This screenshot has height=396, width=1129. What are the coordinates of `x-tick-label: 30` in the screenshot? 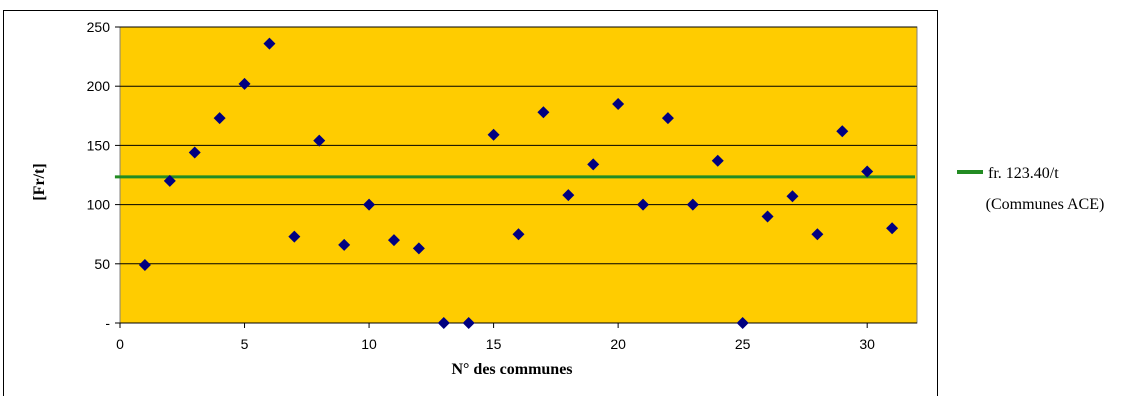 It's located at (867, 344).